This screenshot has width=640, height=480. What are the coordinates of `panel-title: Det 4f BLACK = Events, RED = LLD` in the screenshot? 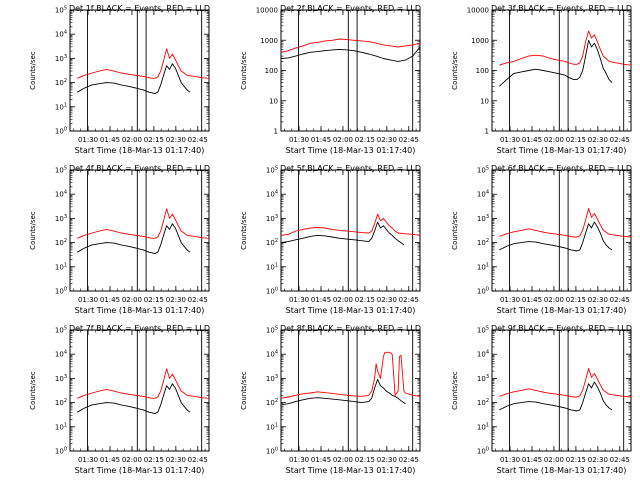 It's located at (139, 168).